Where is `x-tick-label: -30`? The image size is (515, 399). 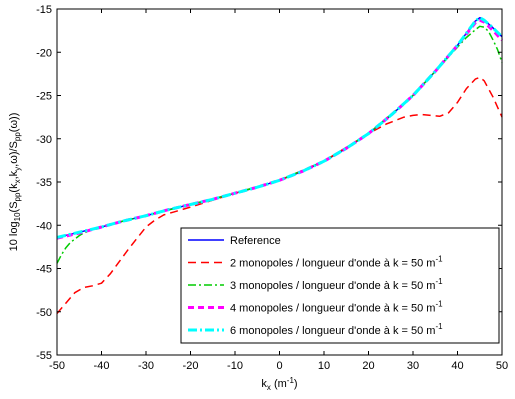 x-tick-label: -30 is located at coordinates (146, 366).